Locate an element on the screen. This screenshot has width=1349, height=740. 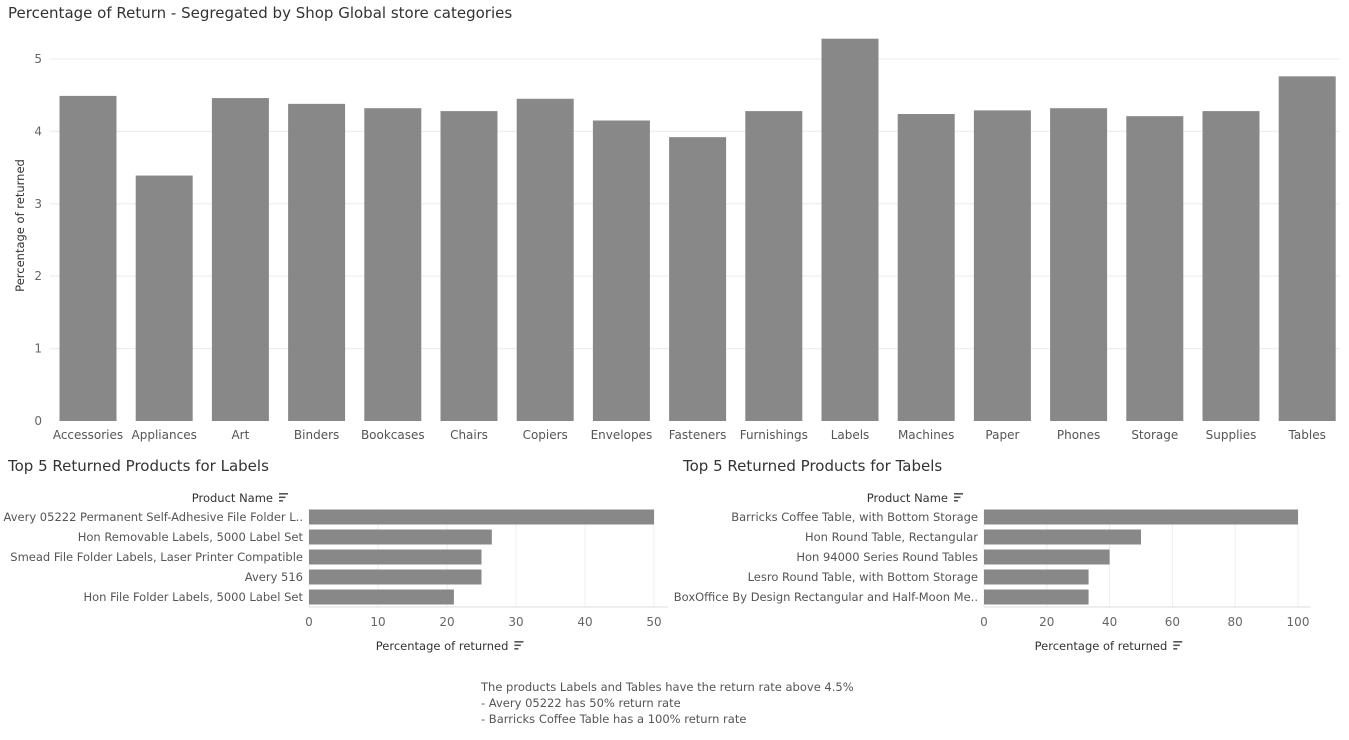
y-tick-label: 4 is located at coordinates (38, 131).